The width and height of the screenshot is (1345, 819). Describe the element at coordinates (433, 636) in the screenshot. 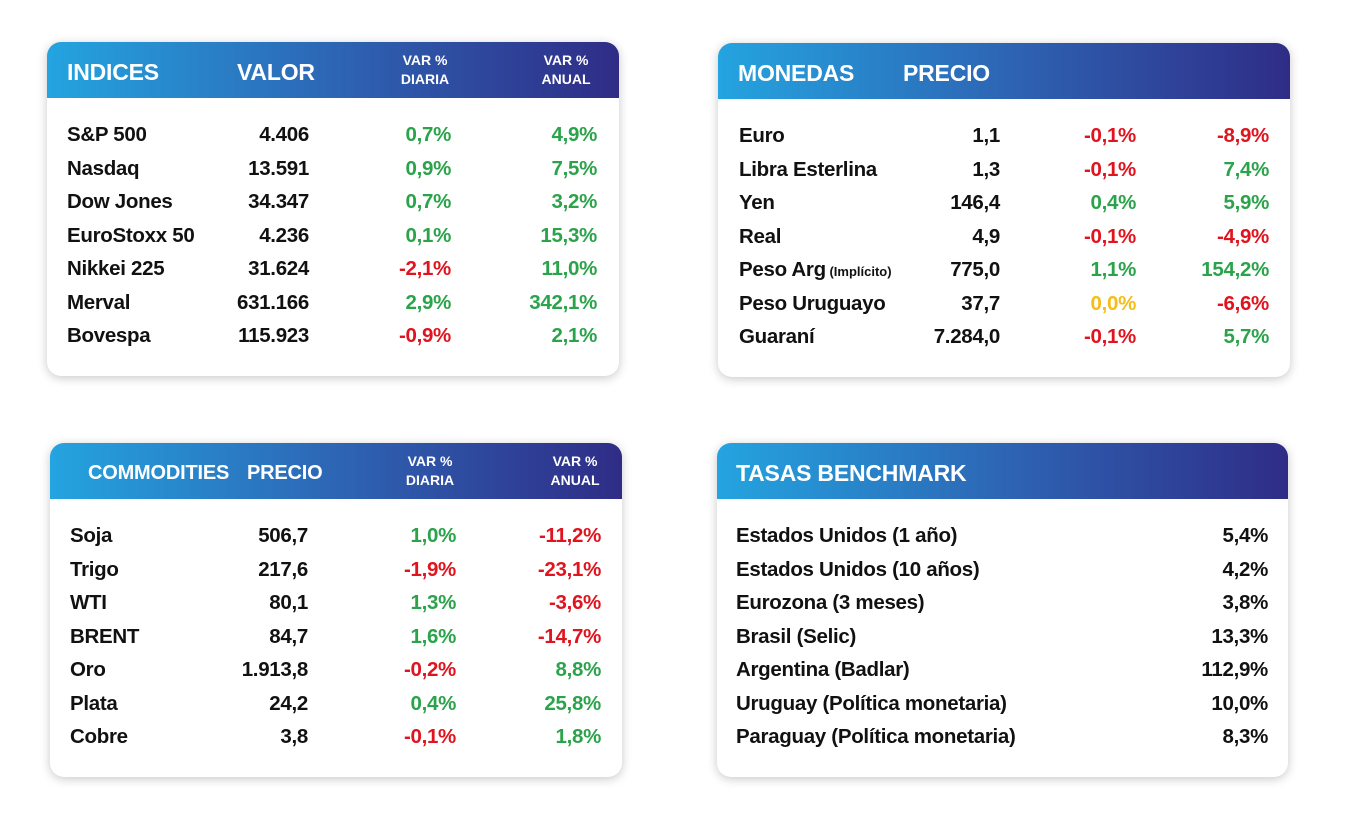

I see `row-daily-change: 1,6%` at that location.